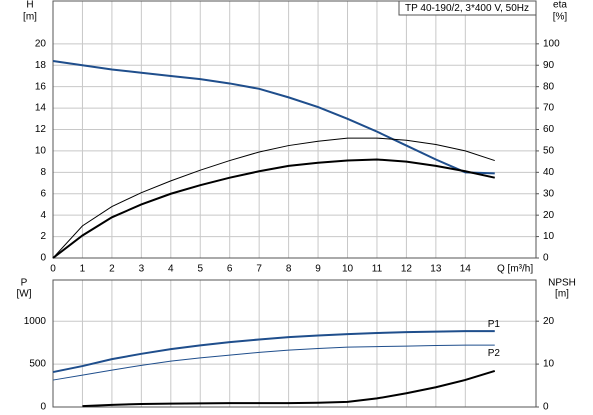  Describe the element at coordinates (549, 108) in the screenshot. I see `y2-tick-label: 70` at that location.